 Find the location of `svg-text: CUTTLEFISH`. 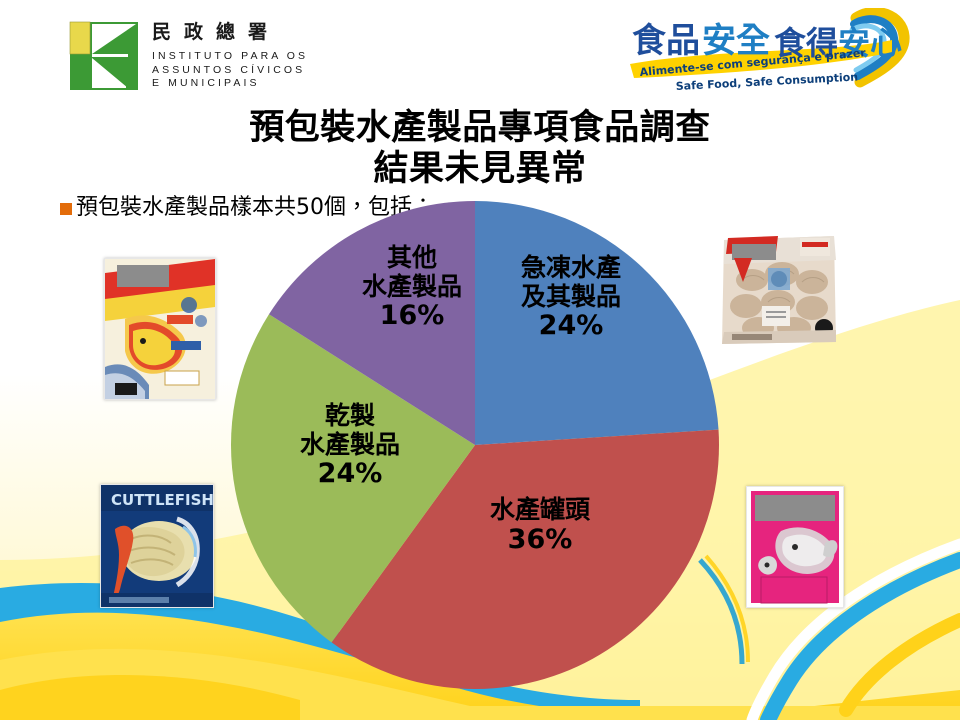

svg-text: CUTTLEFISH is located at coordinates (162, 500).